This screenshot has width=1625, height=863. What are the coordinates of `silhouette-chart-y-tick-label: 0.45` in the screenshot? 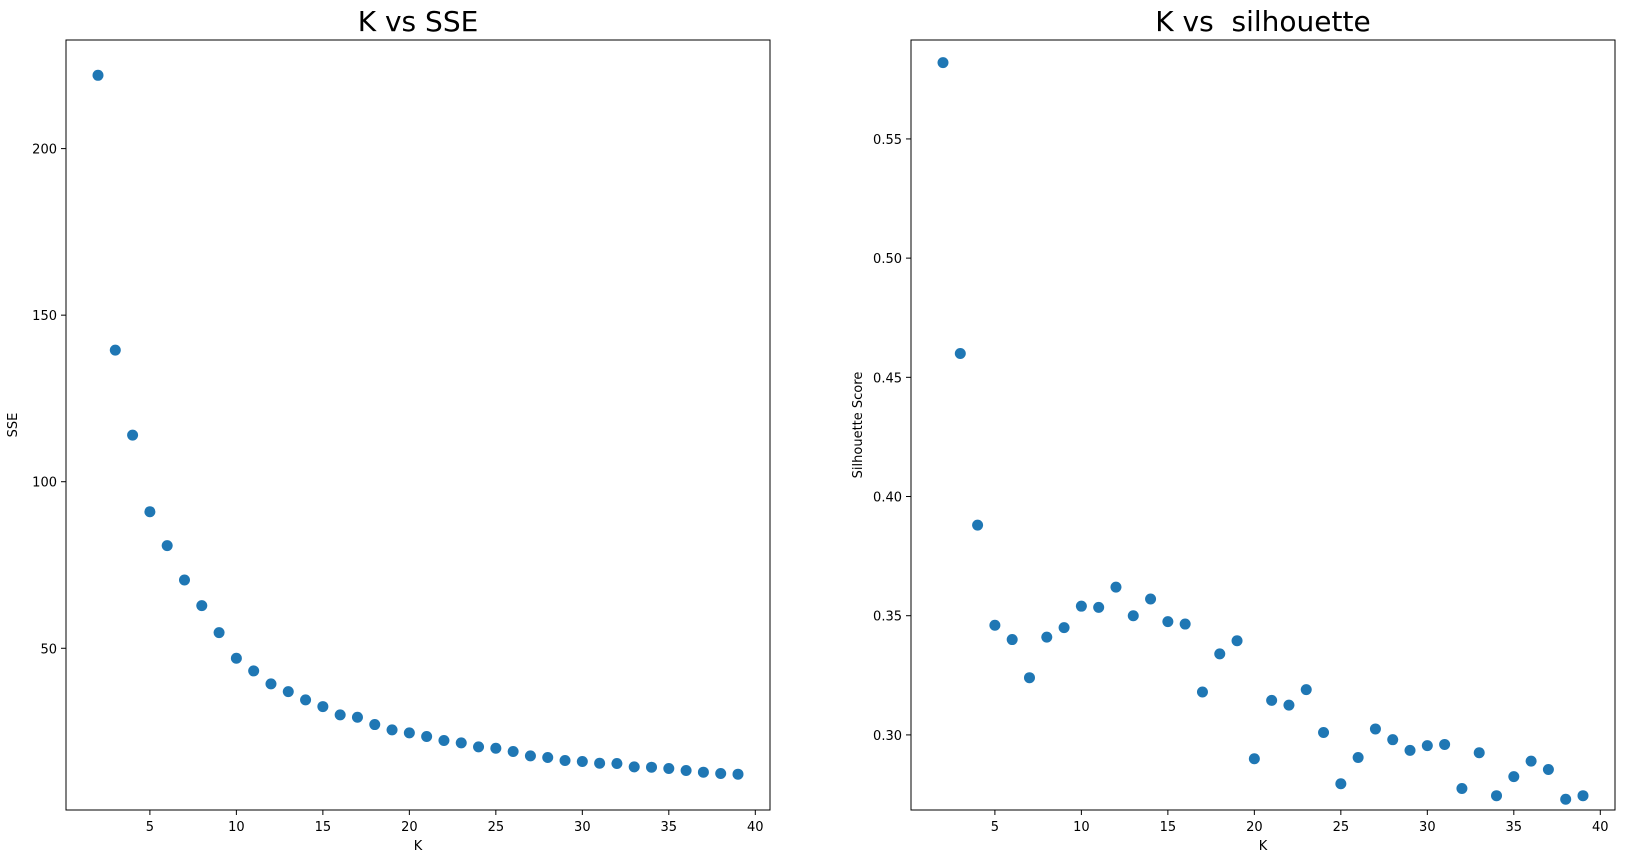 It's located at (887, 378).